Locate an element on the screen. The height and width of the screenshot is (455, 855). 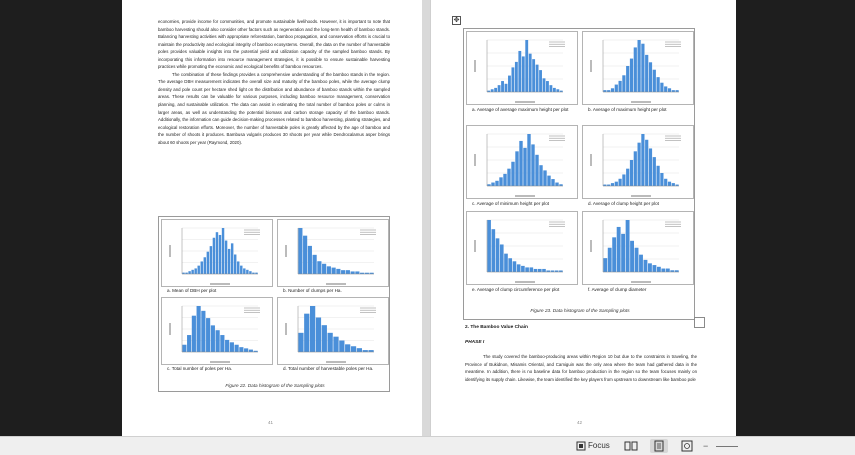
histogram-cell-f-right is located at coordinates (638, 248).